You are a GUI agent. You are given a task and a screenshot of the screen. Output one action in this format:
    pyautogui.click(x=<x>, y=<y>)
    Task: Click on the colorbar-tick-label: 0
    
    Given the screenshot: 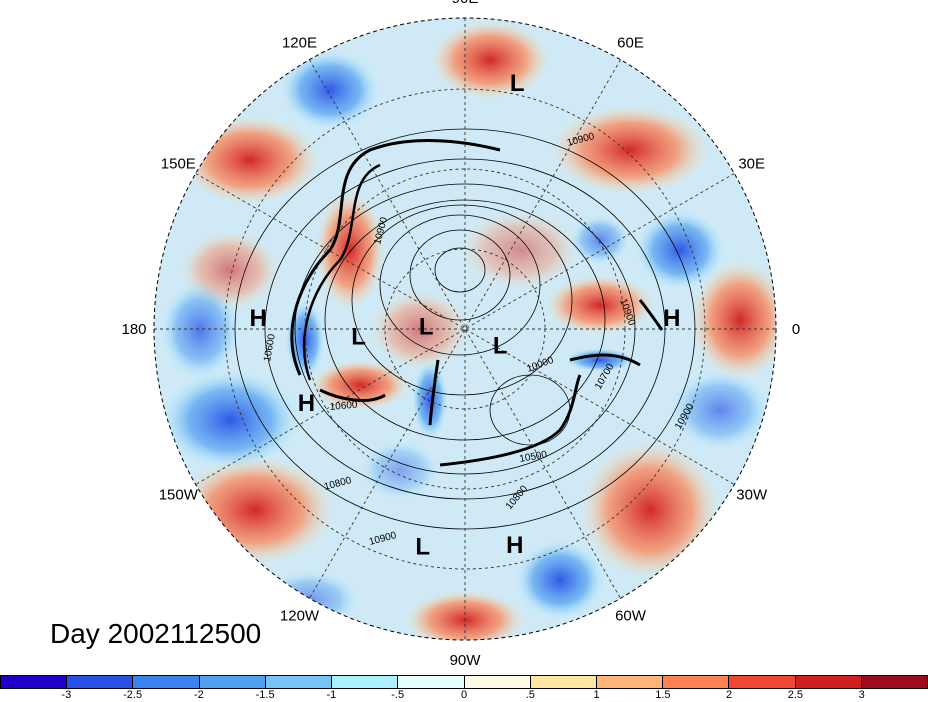 What is the action you would take?
    pyautogui.click(x=464, y=695)
    